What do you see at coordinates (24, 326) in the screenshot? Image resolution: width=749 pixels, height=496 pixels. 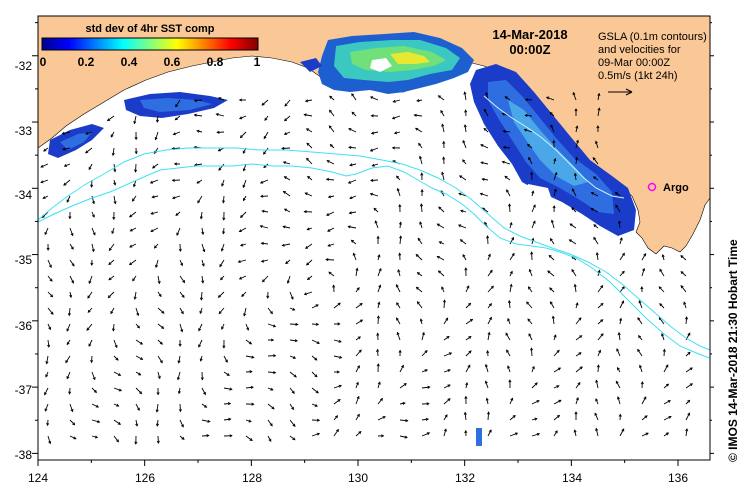 I see `lat-tick-label: -36` at bounding box center [24, 326].